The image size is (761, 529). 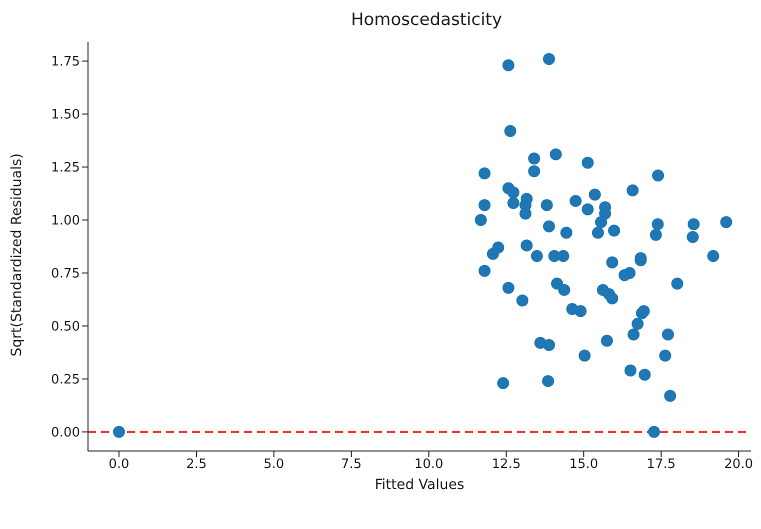 I want to click on x-tick-label: 12.5, so click(x=506, y=464).